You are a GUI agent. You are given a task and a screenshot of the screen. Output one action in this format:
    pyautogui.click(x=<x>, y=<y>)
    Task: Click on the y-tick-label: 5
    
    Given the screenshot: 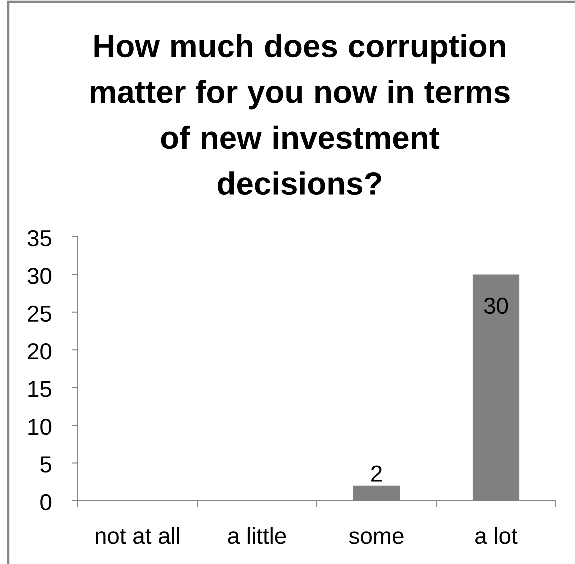 What is the action you would take?
    pyautogui.click(x=46, y=464)
    